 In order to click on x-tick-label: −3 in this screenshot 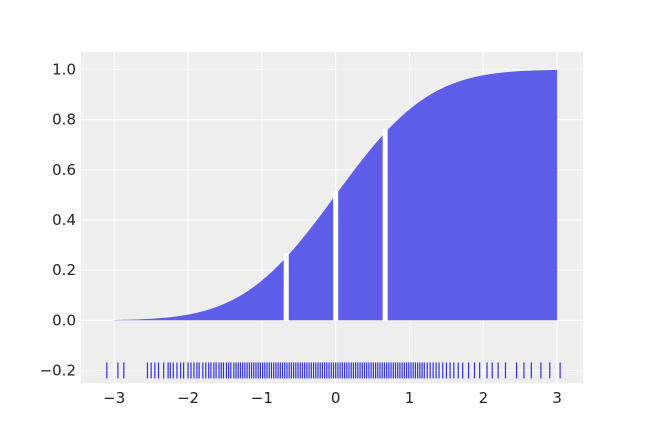, I will do `click(114, 398)`.